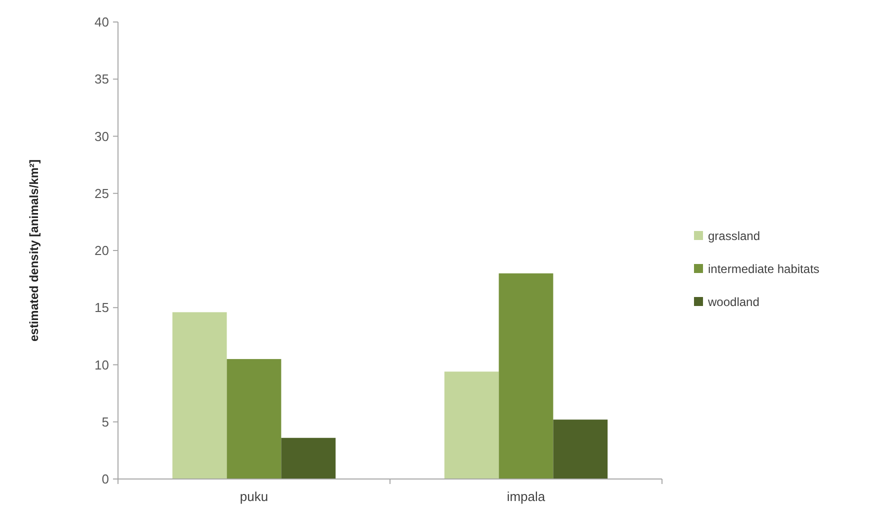 Image resolution: width=878 pixels, height=513 pixels. Describe the element at coordinates (734, 236) in the screenshot. I see `legend-label: grassland` at that location.